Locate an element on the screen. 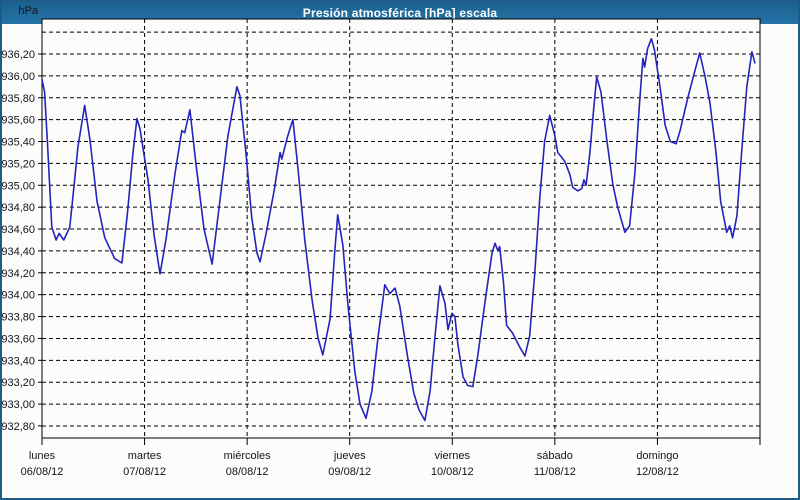 The width and height of the screenshot is (800, 500). y-tick-label: 934,80 is located at coordinates (18, 208).